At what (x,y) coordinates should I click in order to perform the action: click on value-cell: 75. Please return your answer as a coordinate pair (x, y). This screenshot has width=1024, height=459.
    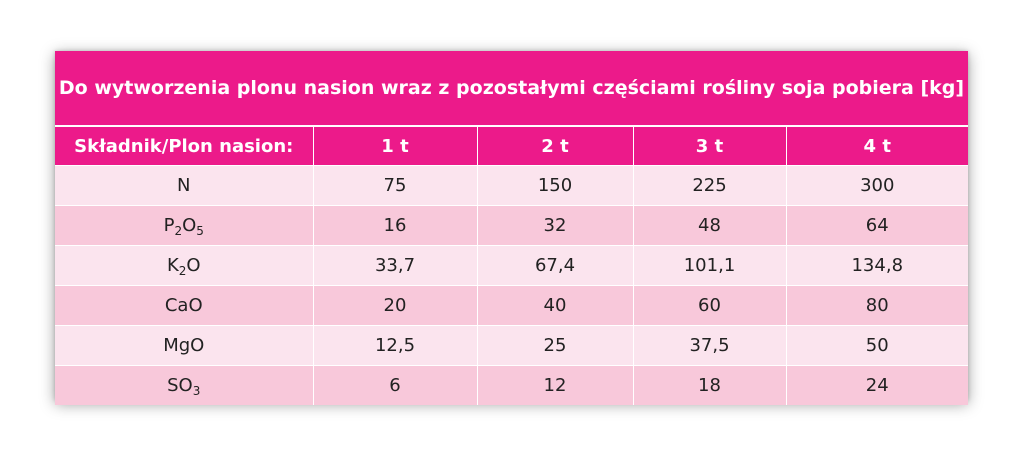
    Looking at the image, I should click on (395, 185).